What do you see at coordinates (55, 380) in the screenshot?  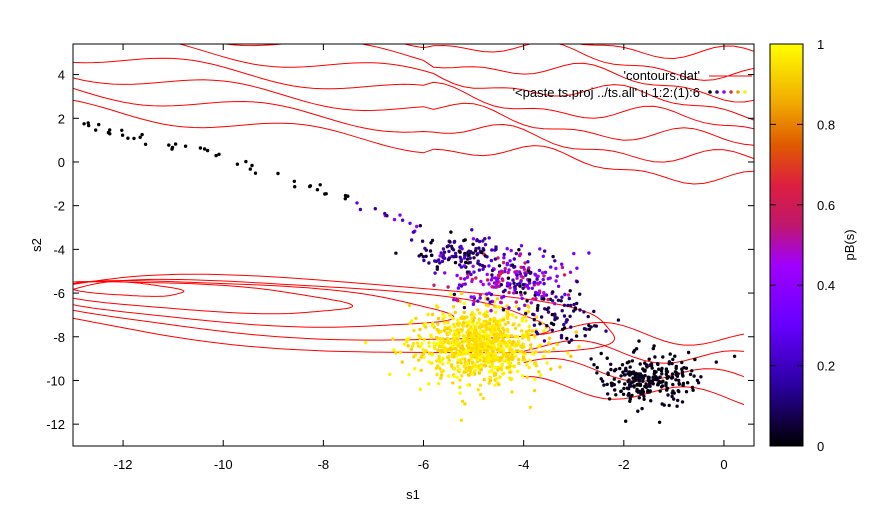 I see `y-tick-label: -10` at bounding box center [55, 380].